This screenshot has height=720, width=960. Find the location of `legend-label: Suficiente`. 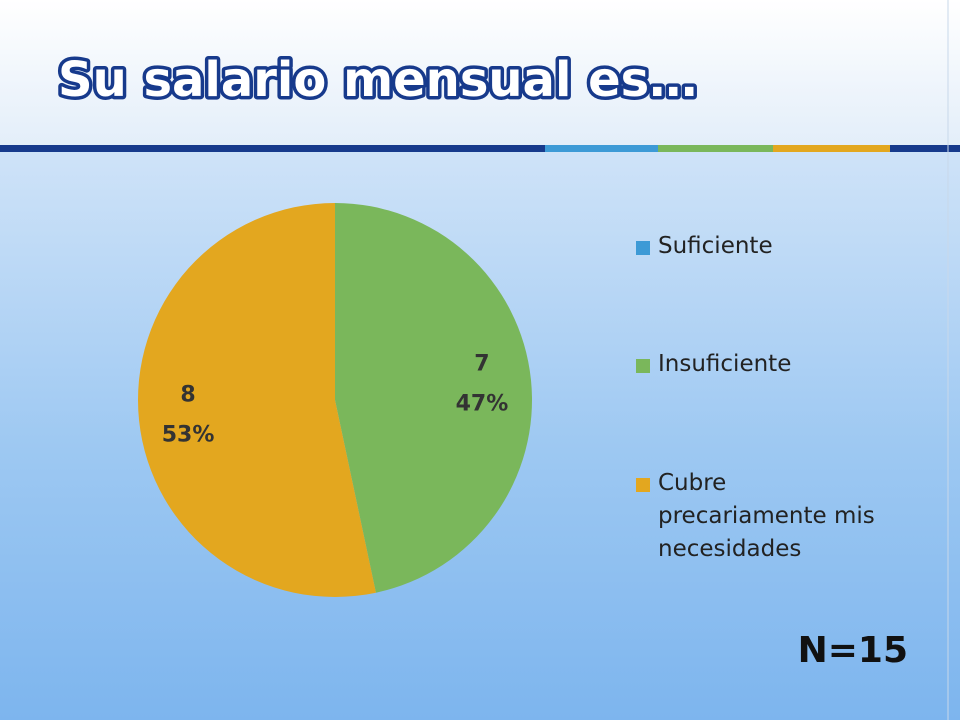

legend-label: Suficiente is located at coordinates (715, 246).